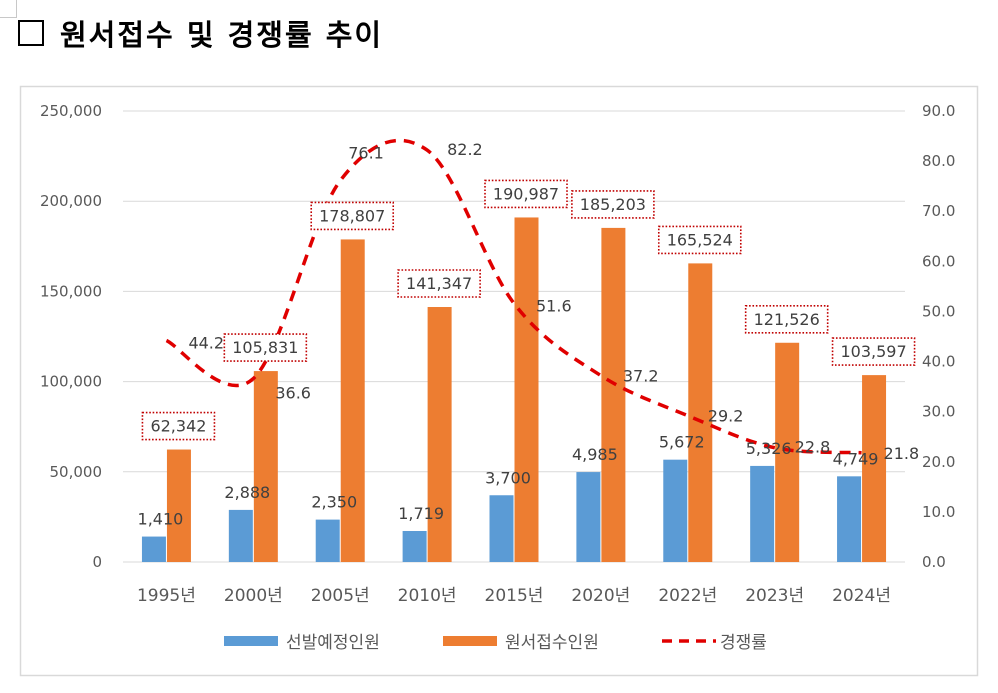 The height and width of the screenshot is (693, 998). Describe the element at coordinates (334, 502) in the screenshot. I see `label-selection: 2,350` at that location.